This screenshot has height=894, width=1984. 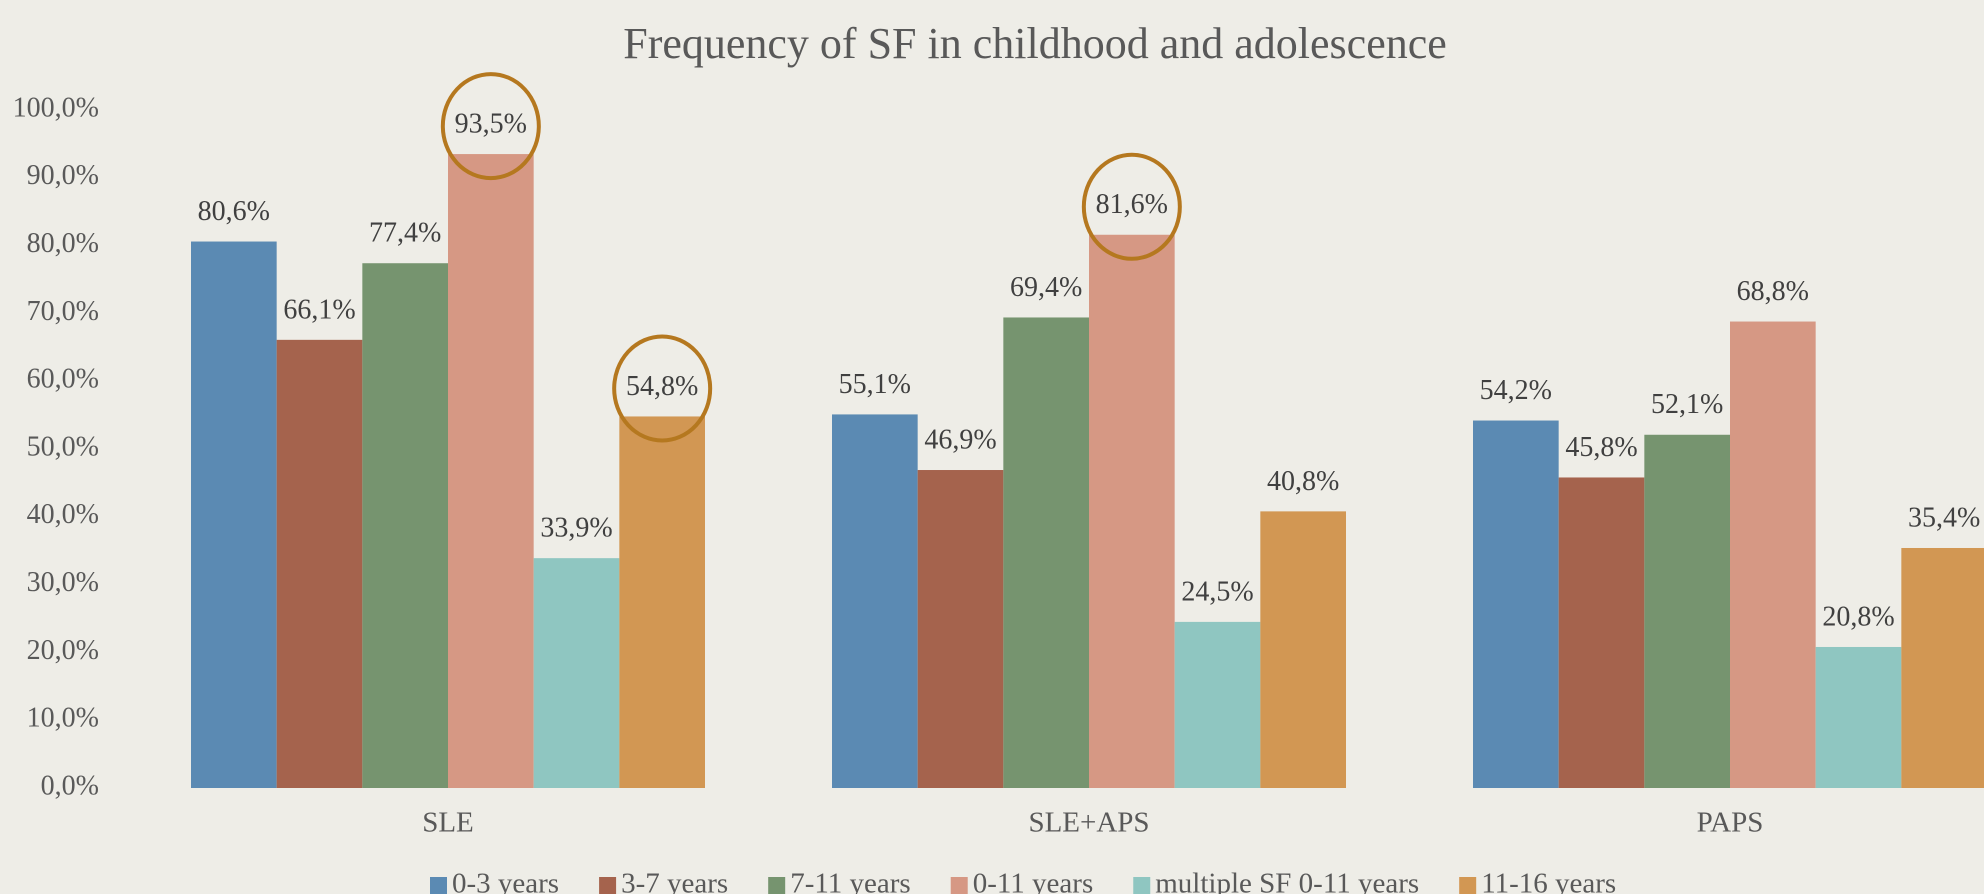 I want to click on data-label: 24,5%, so click(x=1217, y=591).